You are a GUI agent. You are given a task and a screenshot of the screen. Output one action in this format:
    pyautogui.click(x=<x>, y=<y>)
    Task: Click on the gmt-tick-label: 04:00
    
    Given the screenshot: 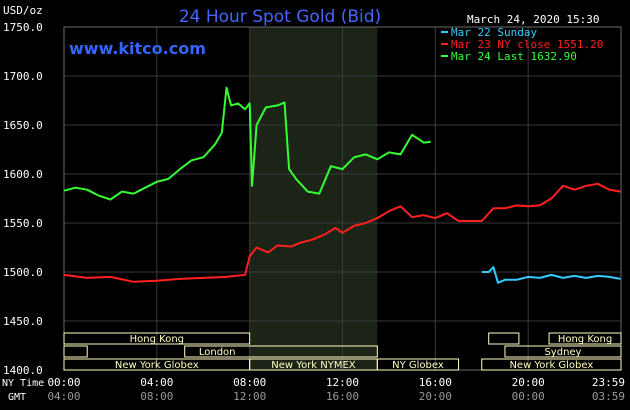 What is the action you would take?
    pyautogui.click(x=63, y=396)
    